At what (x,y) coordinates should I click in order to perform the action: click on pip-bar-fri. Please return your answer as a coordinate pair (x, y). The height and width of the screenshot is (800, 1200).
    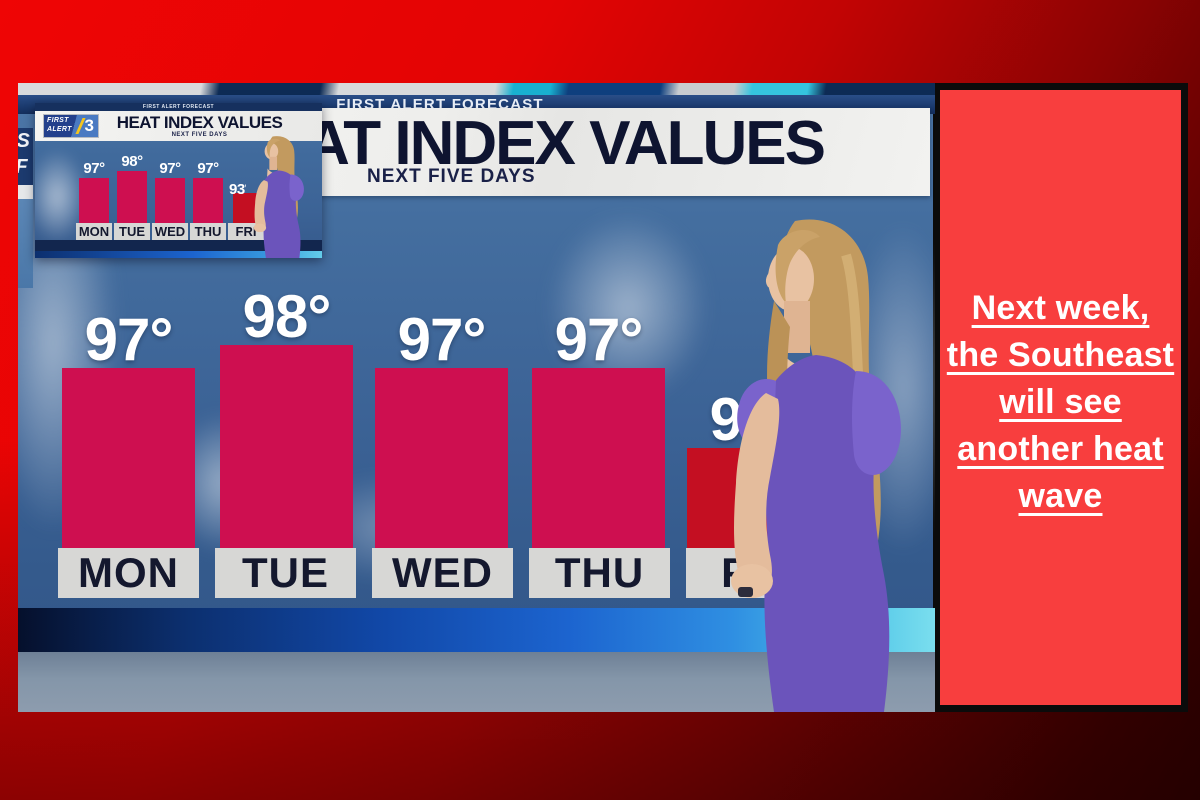
    Looking at the image, I should click on (246, 208).